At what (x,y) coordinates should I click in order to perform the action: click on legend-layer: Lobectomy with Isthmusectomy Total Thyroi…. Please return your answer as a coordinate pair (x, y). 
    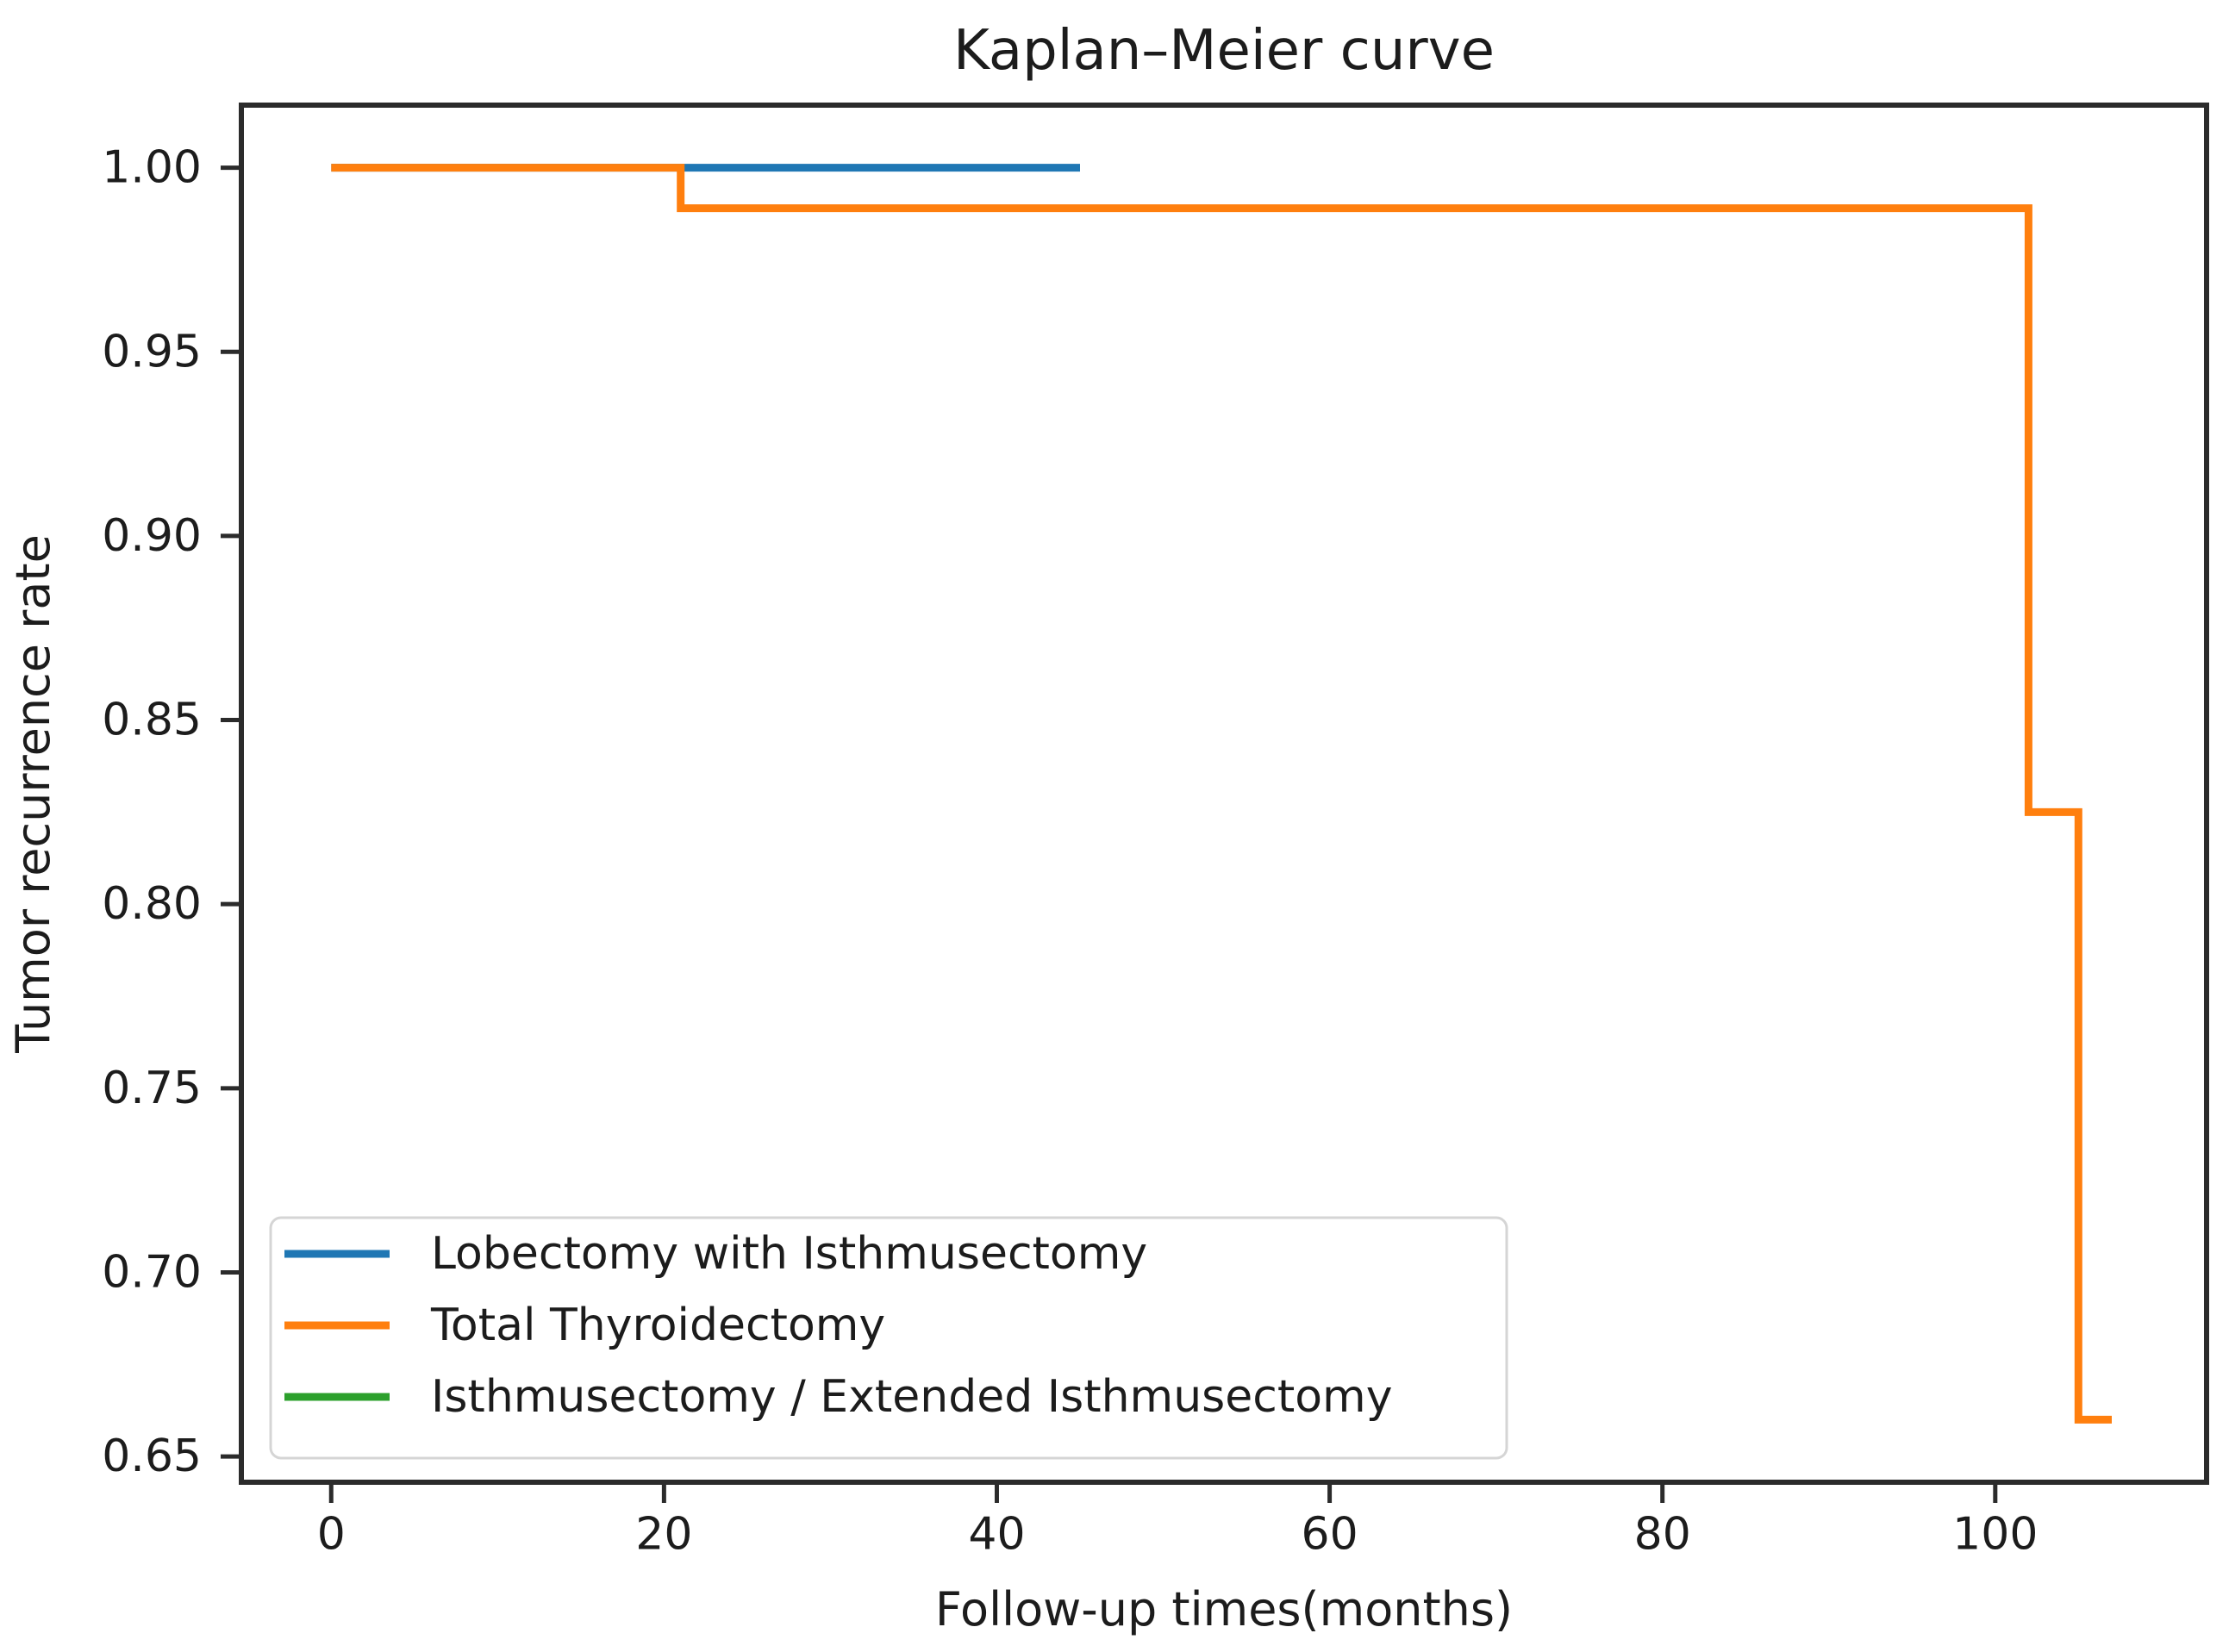
    Looking at the image, I should click on (888, 1338).